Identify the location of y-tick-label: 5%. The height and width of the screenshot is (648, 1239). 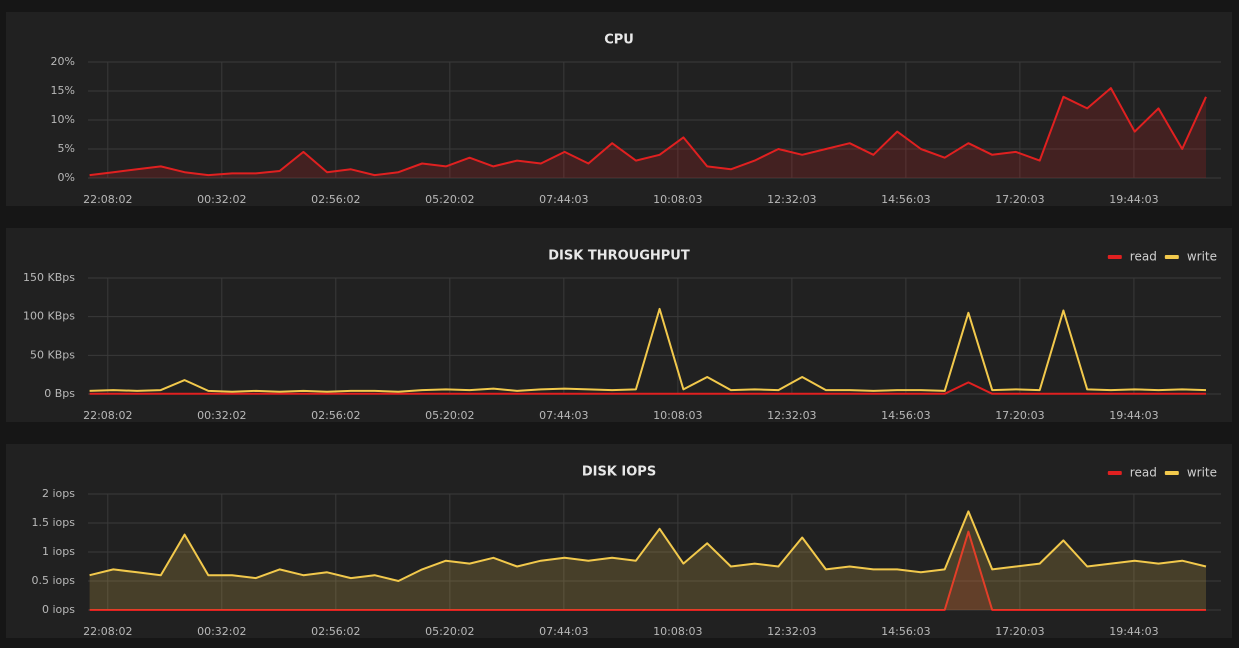
(66, 148).